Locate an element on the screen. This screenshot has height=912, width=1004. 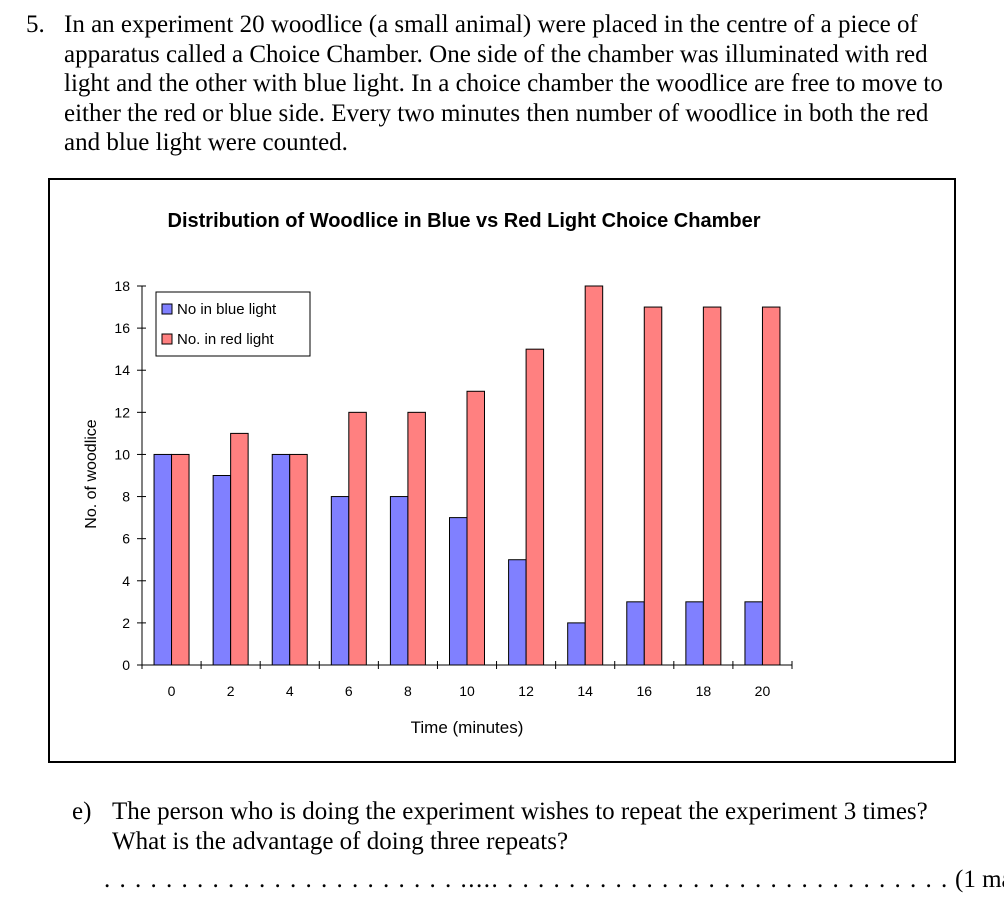
y-tick-label: 2 is located at coordinates (126, 623).